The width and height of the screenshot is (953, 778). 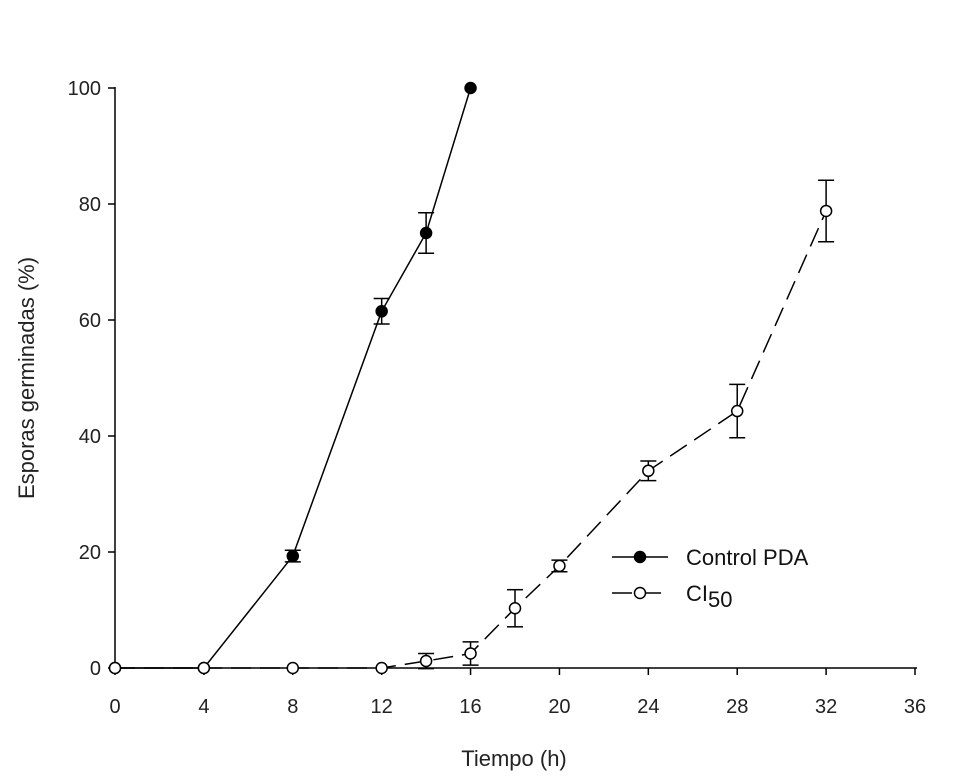 What do you see at coordinates (710, 578) in the screenshot?
I see `legend: Control PDA CI50` at bounding box center [710, 578].